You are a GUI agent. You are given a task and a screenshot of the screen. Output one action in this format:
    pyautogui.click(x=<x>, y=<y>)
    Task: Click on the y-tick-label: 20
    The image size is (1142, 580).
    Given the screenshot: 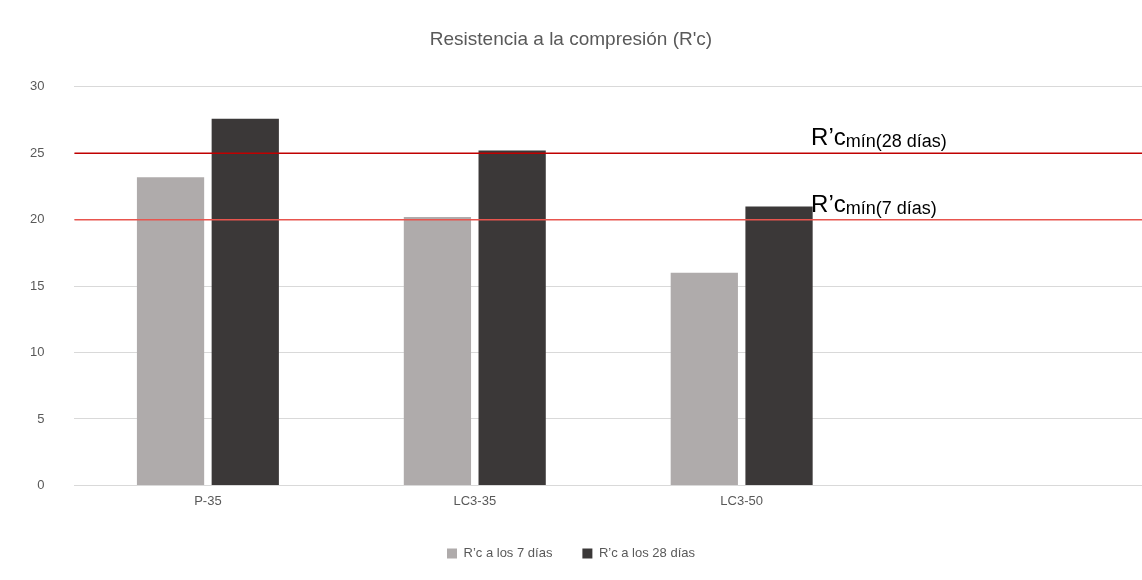 What is the action you would take?
    pyautogui.click(x=37, y=219)
    